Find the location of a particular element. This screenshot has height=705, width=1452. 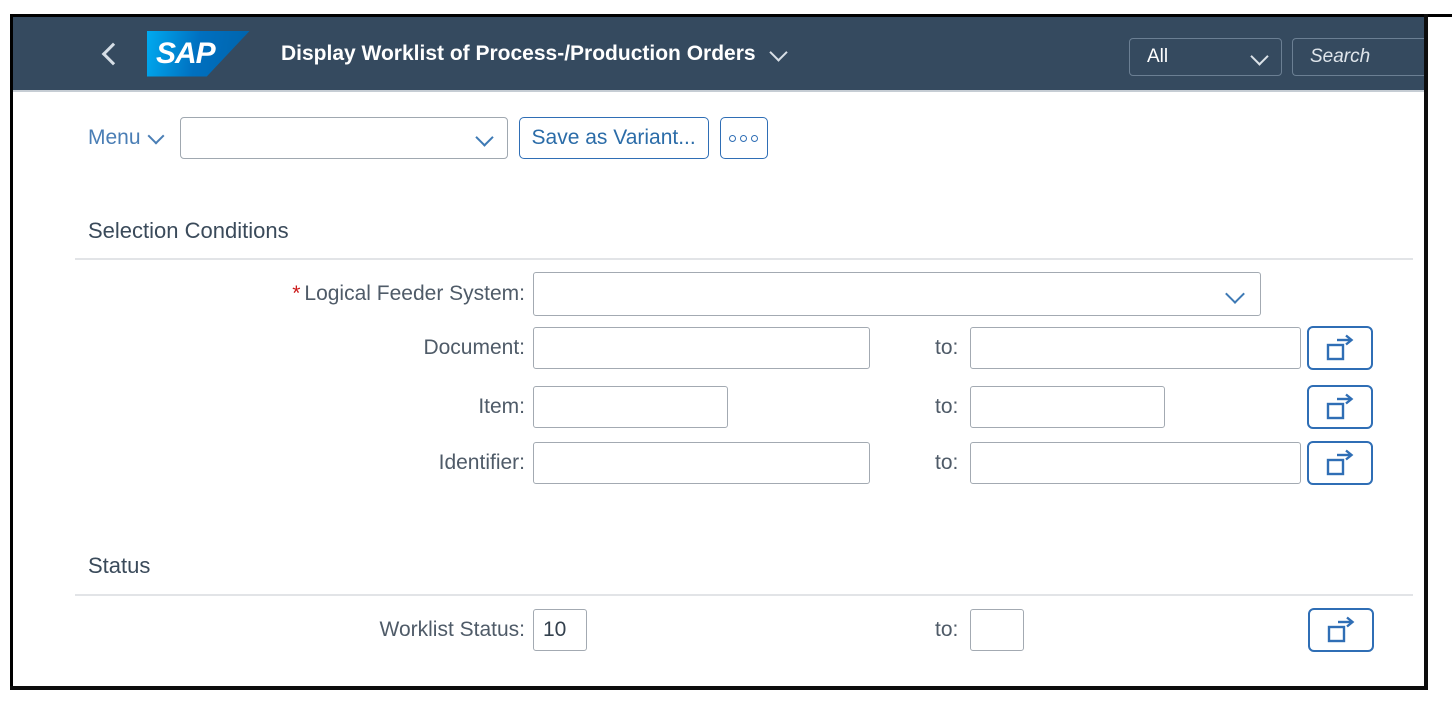

frame-right-edge is located at coordinates (1426, 352).